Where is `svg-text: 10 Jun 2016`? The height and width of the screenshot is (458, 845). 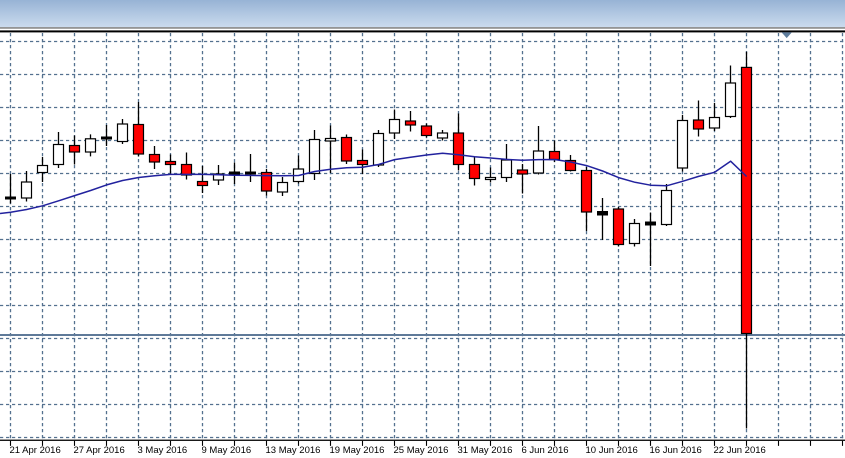 svg-text: 10 Jun 2016 is located at coordinates (612, 450).